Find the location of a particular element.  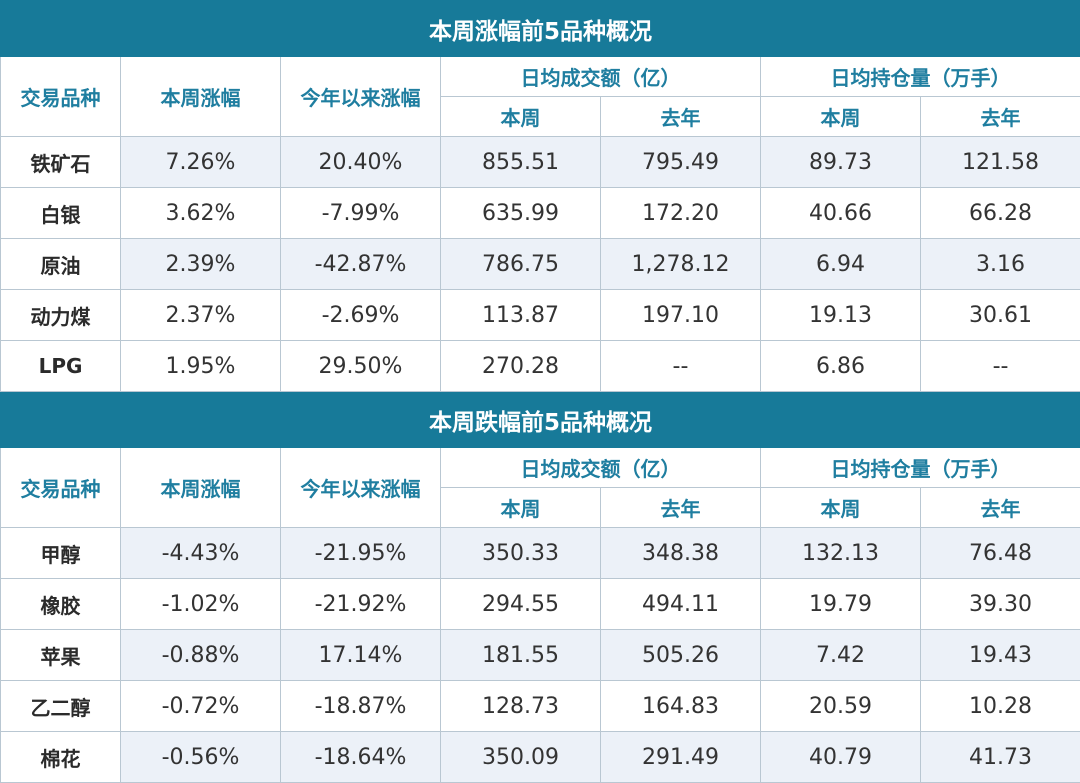

volume-this-week: 294.55 is located at coordinates (520, 604).